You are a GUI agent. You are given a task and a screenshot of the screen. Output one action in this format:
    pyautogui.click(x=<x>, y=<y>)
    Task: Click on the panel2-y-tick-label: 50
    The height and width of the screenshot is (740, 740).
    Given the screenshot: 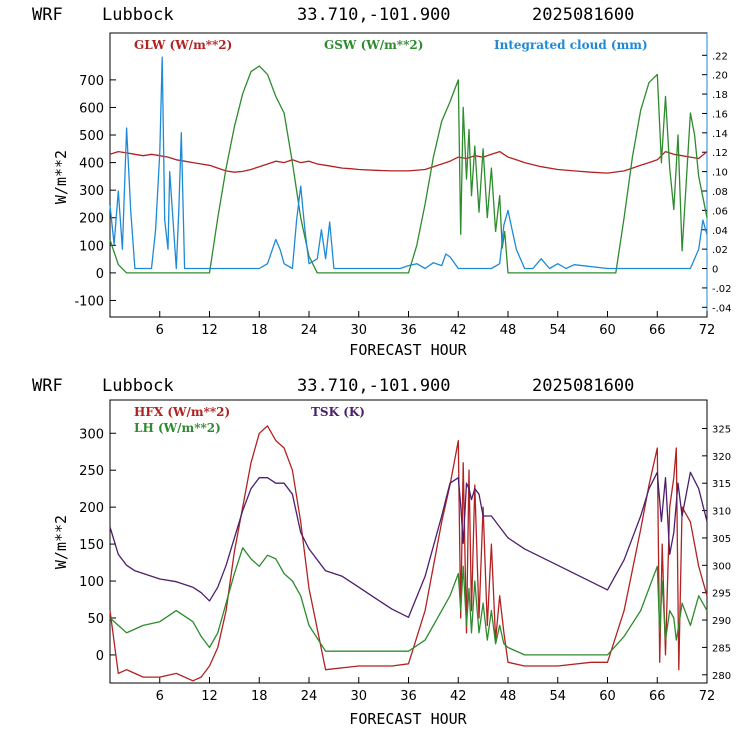 What is the action you would take?
    pyautogui.click(x=95, y=619)
    